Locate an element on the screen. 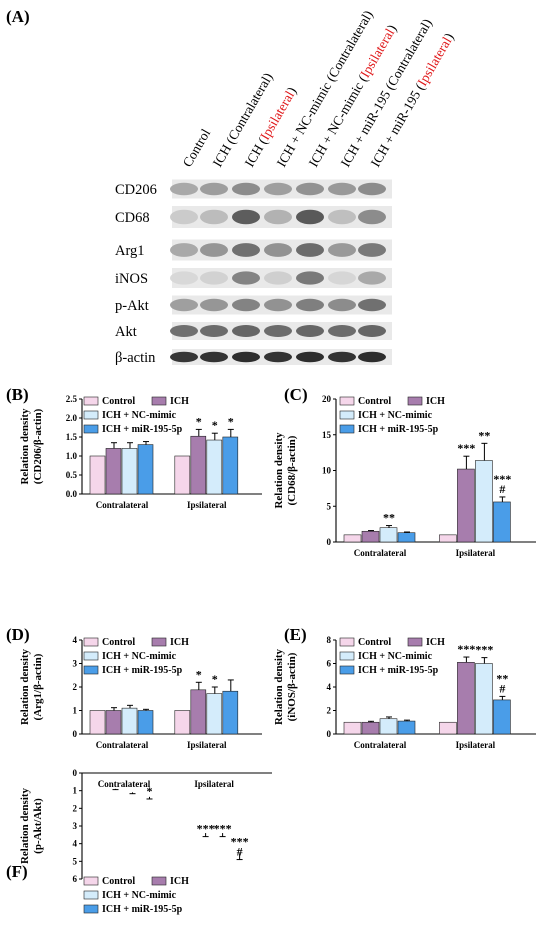 The width and height of the screenshot is (550, 941). panel-label-e: (E) is located at coordinates (295, 634).